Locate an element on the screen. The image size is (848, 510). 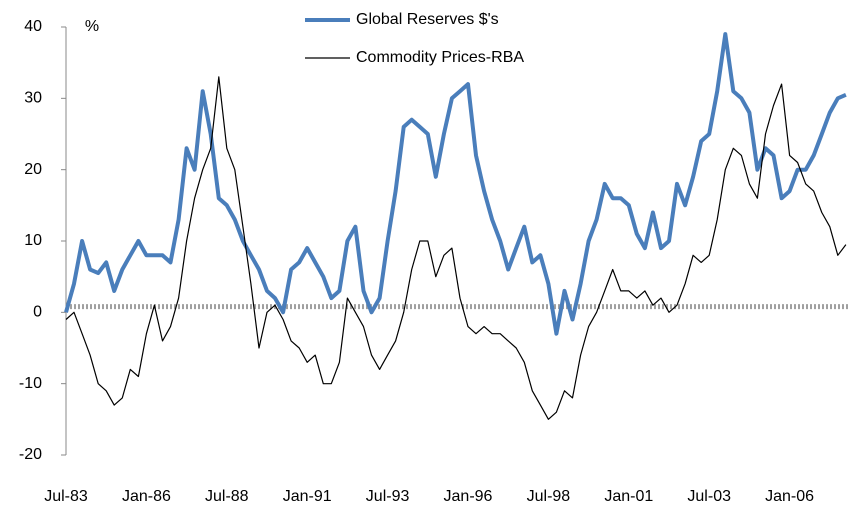
y-axis-label: % is located at coordinates (92, 26).